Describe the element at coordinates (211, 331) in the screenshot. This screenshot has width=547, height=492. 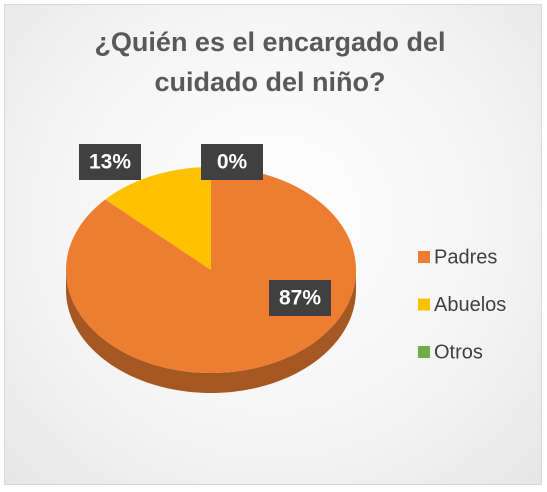
I see `slice-side` at that location.